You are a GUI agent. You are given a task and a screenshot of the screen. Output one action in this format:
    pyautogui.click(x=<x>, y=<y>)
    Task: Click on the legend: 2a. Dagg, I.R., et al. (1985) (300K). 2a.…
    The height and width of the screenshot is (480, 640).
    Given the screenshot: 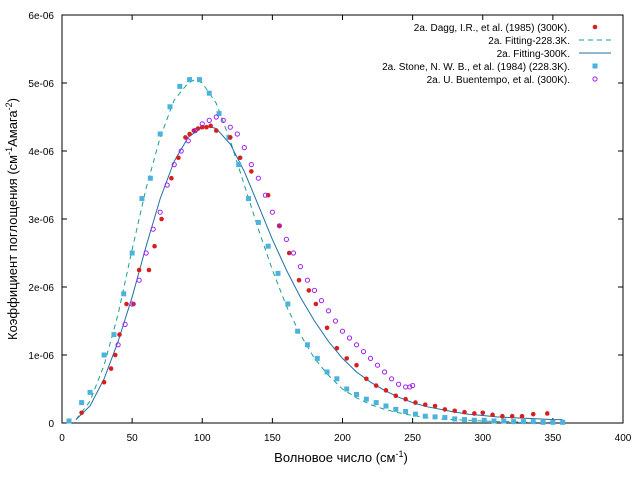 What is the action you would take?
    pyautogui.click(x=496, y=54)
    